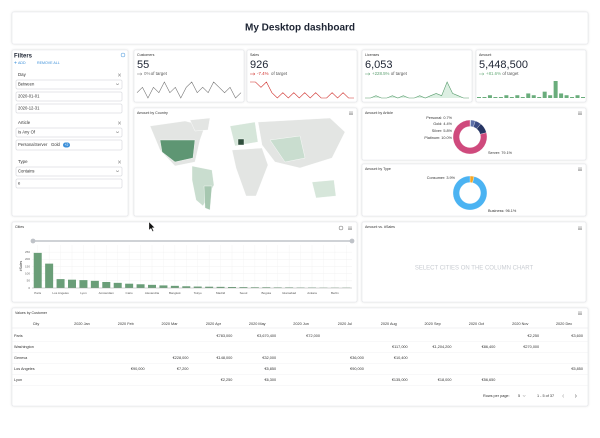  Describe the element at coordinates (432, 324) in the screenshot. I see `column-header: 2020 Sep` at that location.